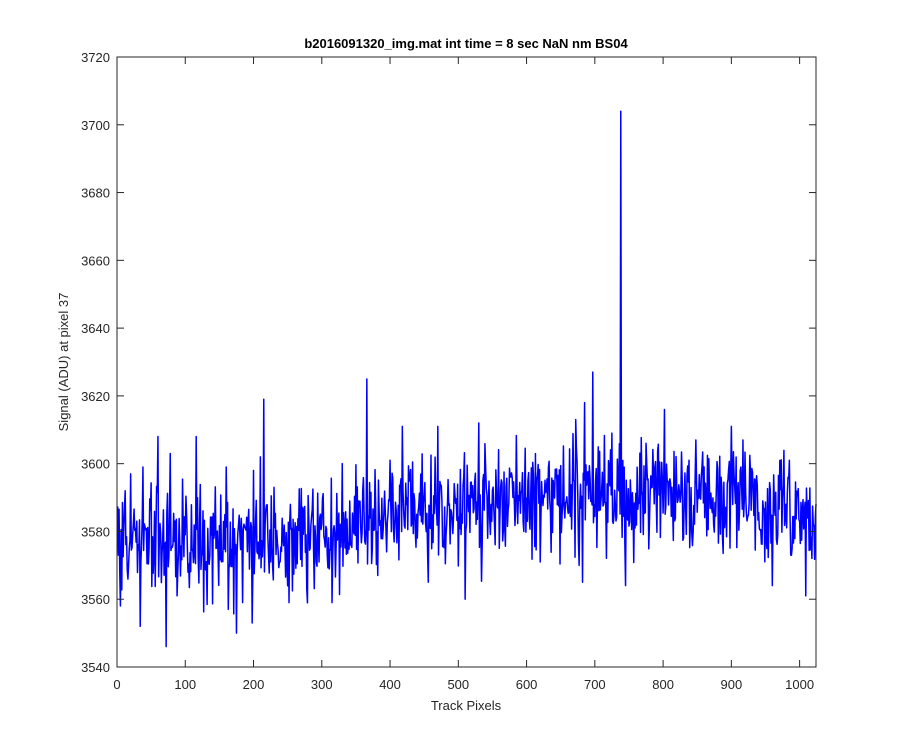 The image size is (900, 755). Describe the element at coordinates (95, 57) in the screenshot. I see `y-tick-label: 3720` at that location.